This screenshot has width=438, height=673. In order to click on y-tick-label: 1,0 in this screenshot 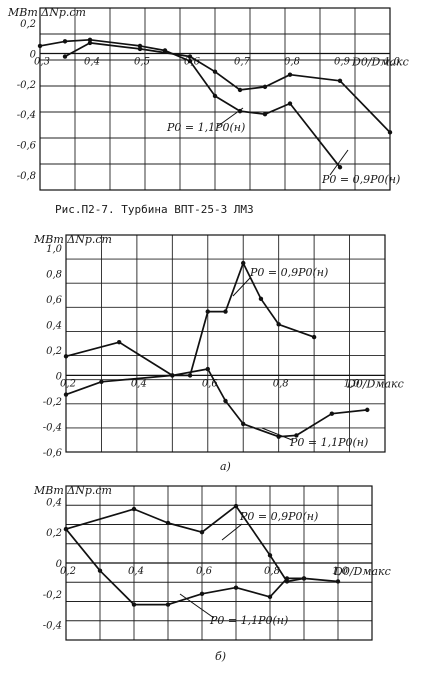, I will do `click(54, 249)`.